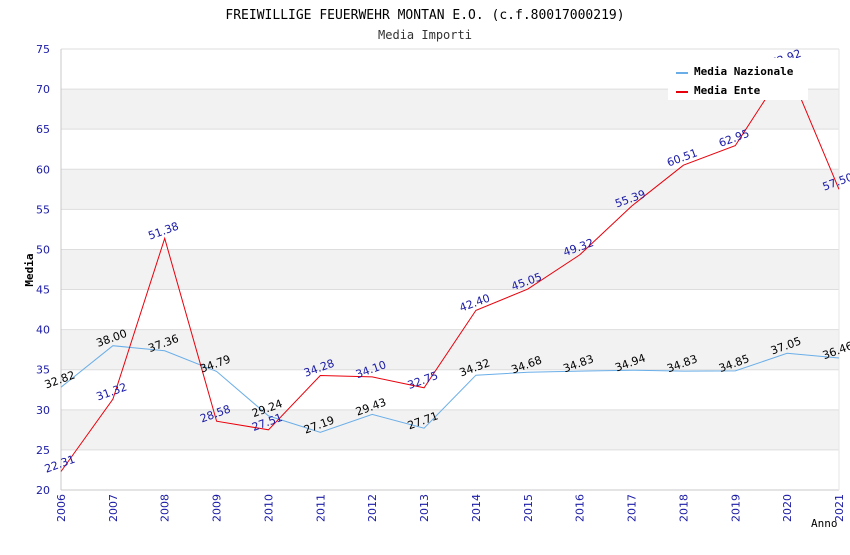  What do you see at coordinates (735, 508) in the screenshot?
I see `x-tick-label: 2019` at bounding box center [735, 508].